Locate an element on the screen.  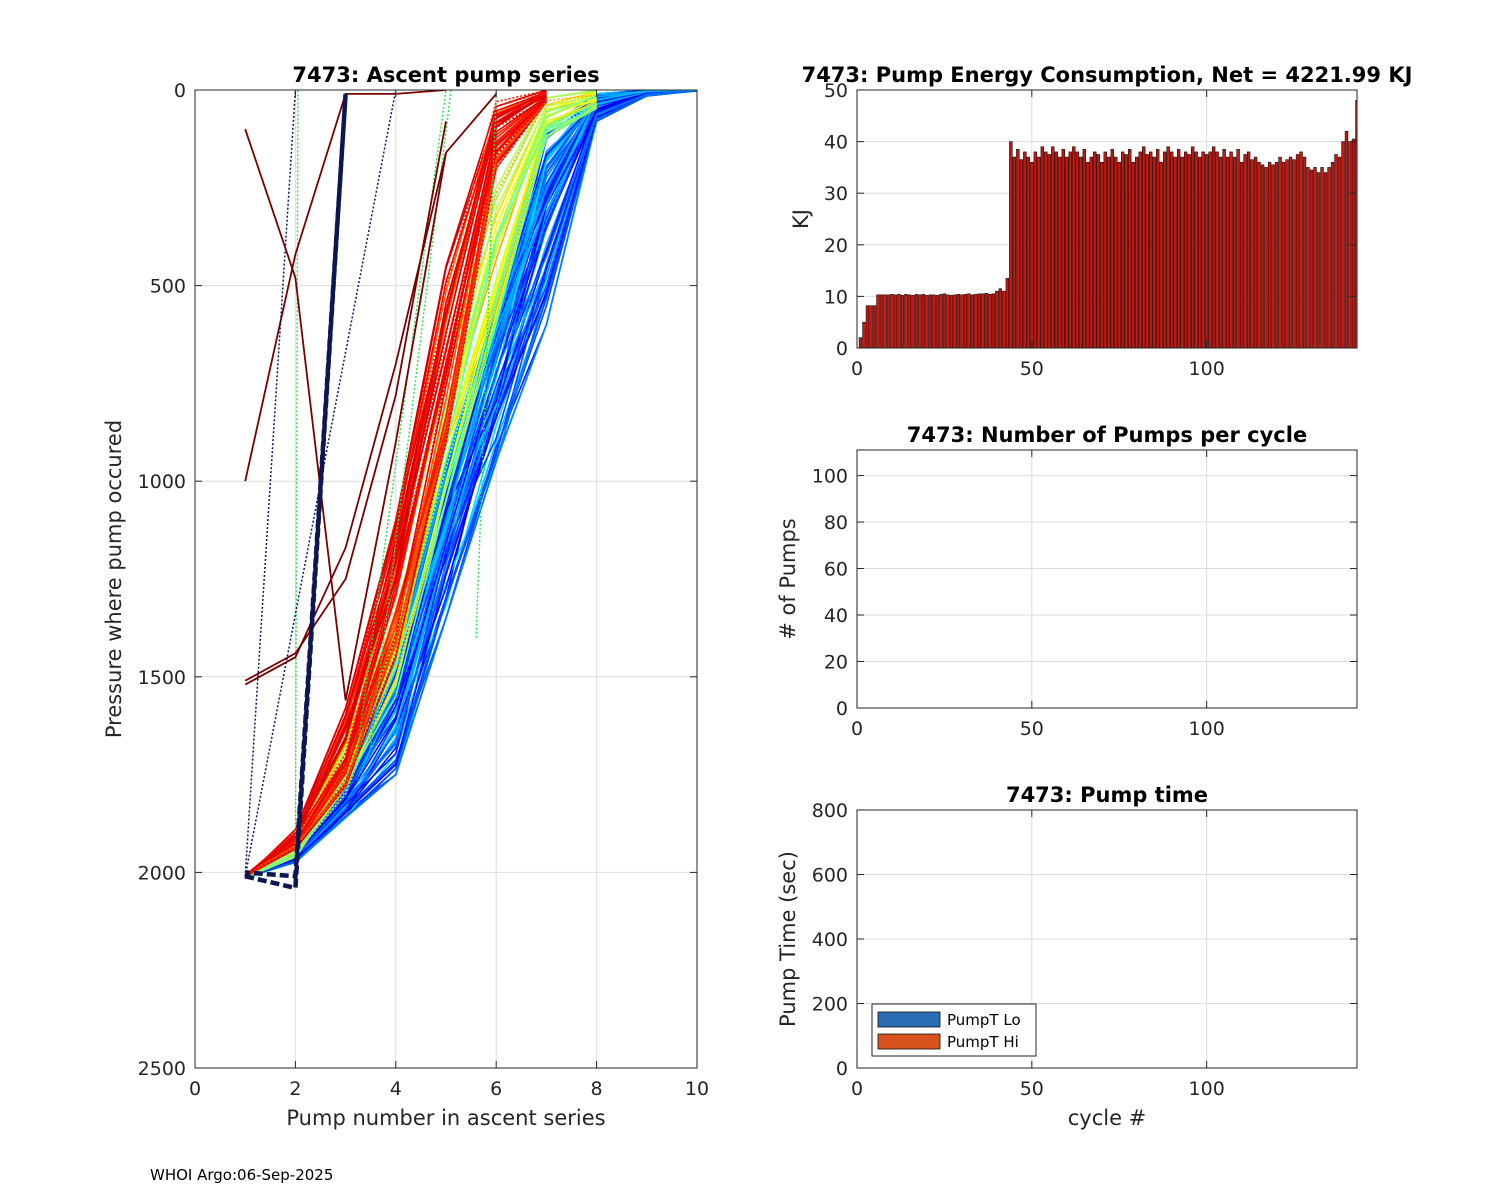
series-line-cycle1 is located at coordinates (296, 492).